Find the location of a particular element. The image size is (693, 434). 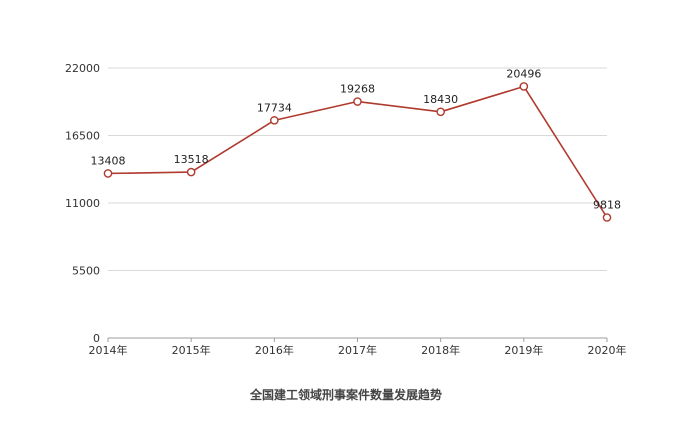

y-tick-label: 0 is located at coordinates (96, 338).